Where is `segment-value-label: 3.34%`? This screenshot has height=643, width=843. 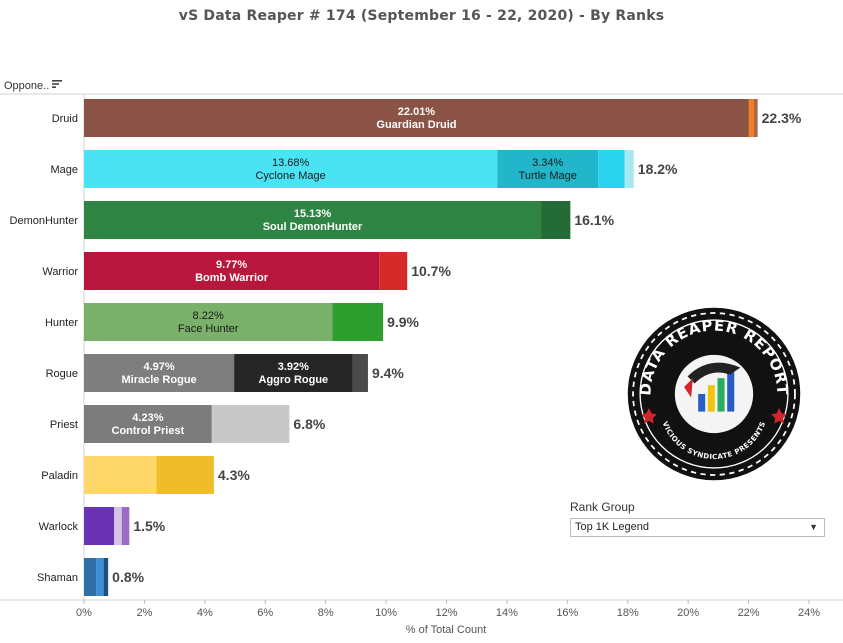 segment-value-label: 3.34% is located at coordinates (547, 163).